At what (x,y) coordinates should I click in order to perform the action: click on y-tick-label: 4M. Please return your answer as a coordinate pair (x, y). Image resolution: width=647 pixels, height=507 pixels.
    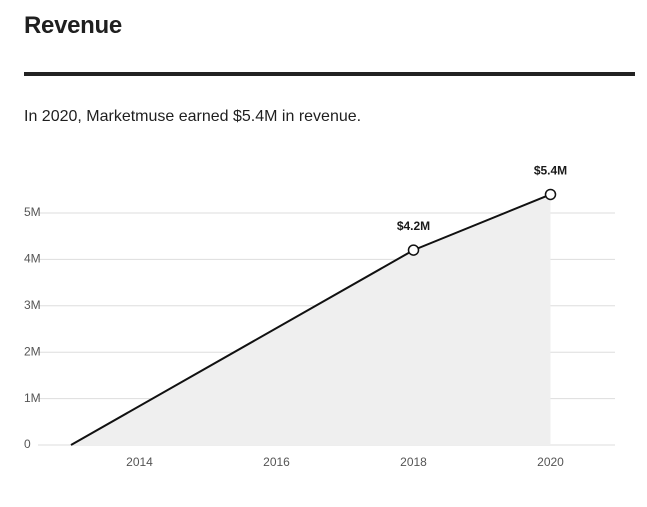
    Looking at the image, I should click on (32, 259).